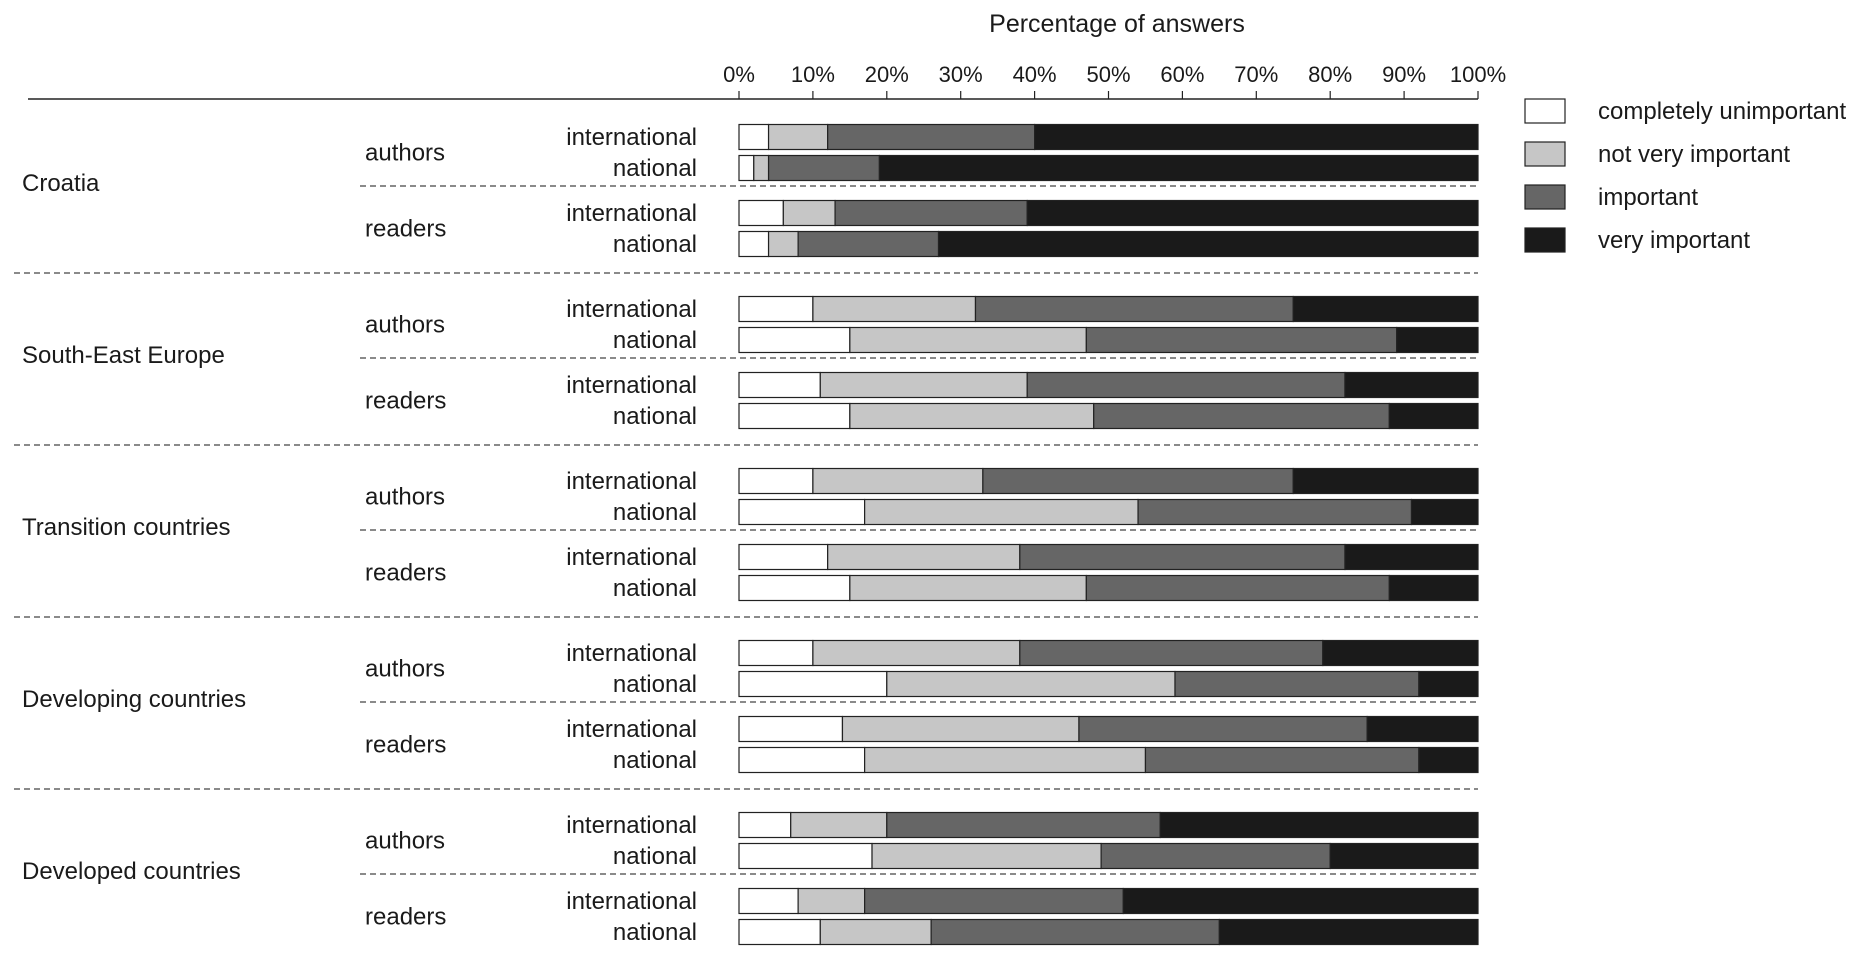 Image resolution: width=1874 pixels, height=955 pixels. Describe the element at coordinates (126, 527) in the screenshot. I see `group-label: Transition countries` at that location.